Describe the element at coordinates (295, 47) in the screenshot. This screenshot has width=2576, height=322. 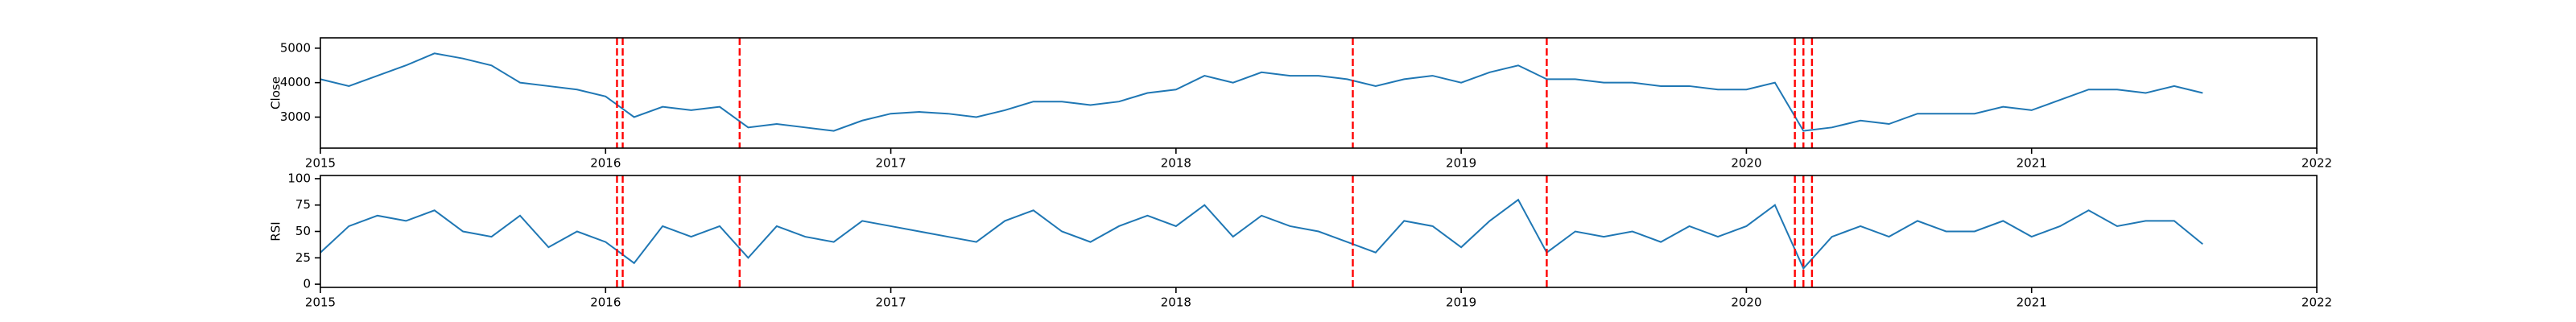
I see `y-tick-label: 5000` at that location.